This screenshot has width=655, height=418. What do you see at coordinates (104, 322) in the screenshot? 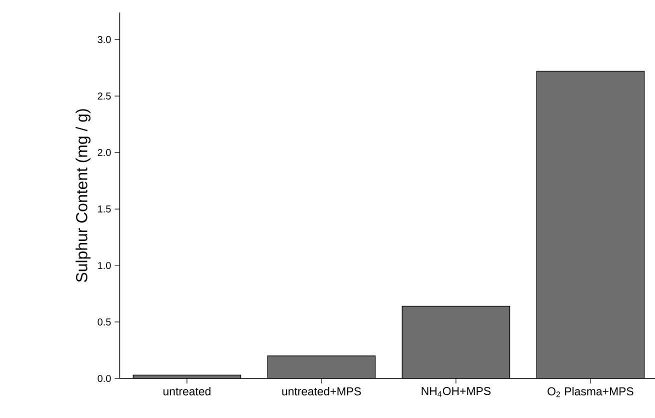
I see `y-tick-label: 0.5` at bounding box center [104, 322].